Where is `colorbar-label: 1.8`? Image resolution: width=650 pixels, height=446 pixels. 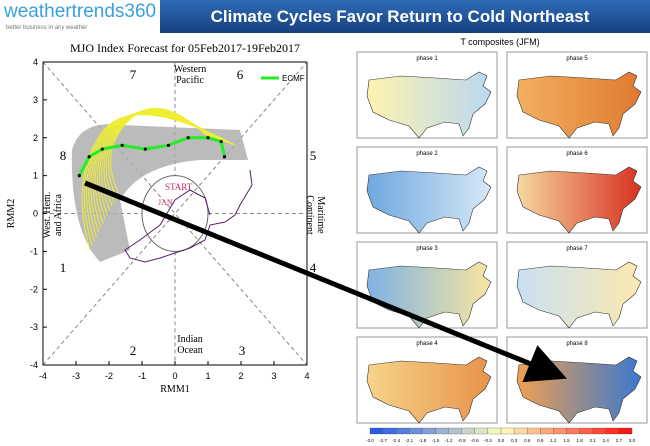 colorbar-label: 1.8 is located at coordinates (579, 440).